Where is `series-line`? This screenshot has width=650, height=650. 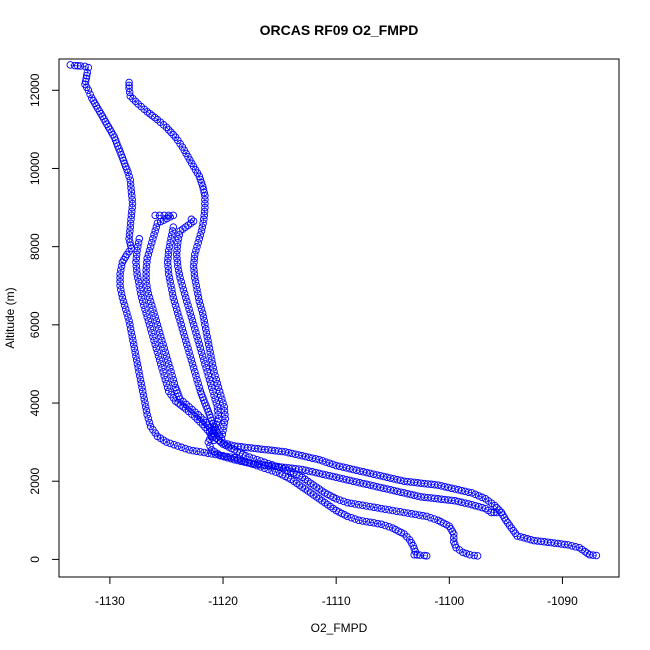
series-line is located at coordinates (175, 339).